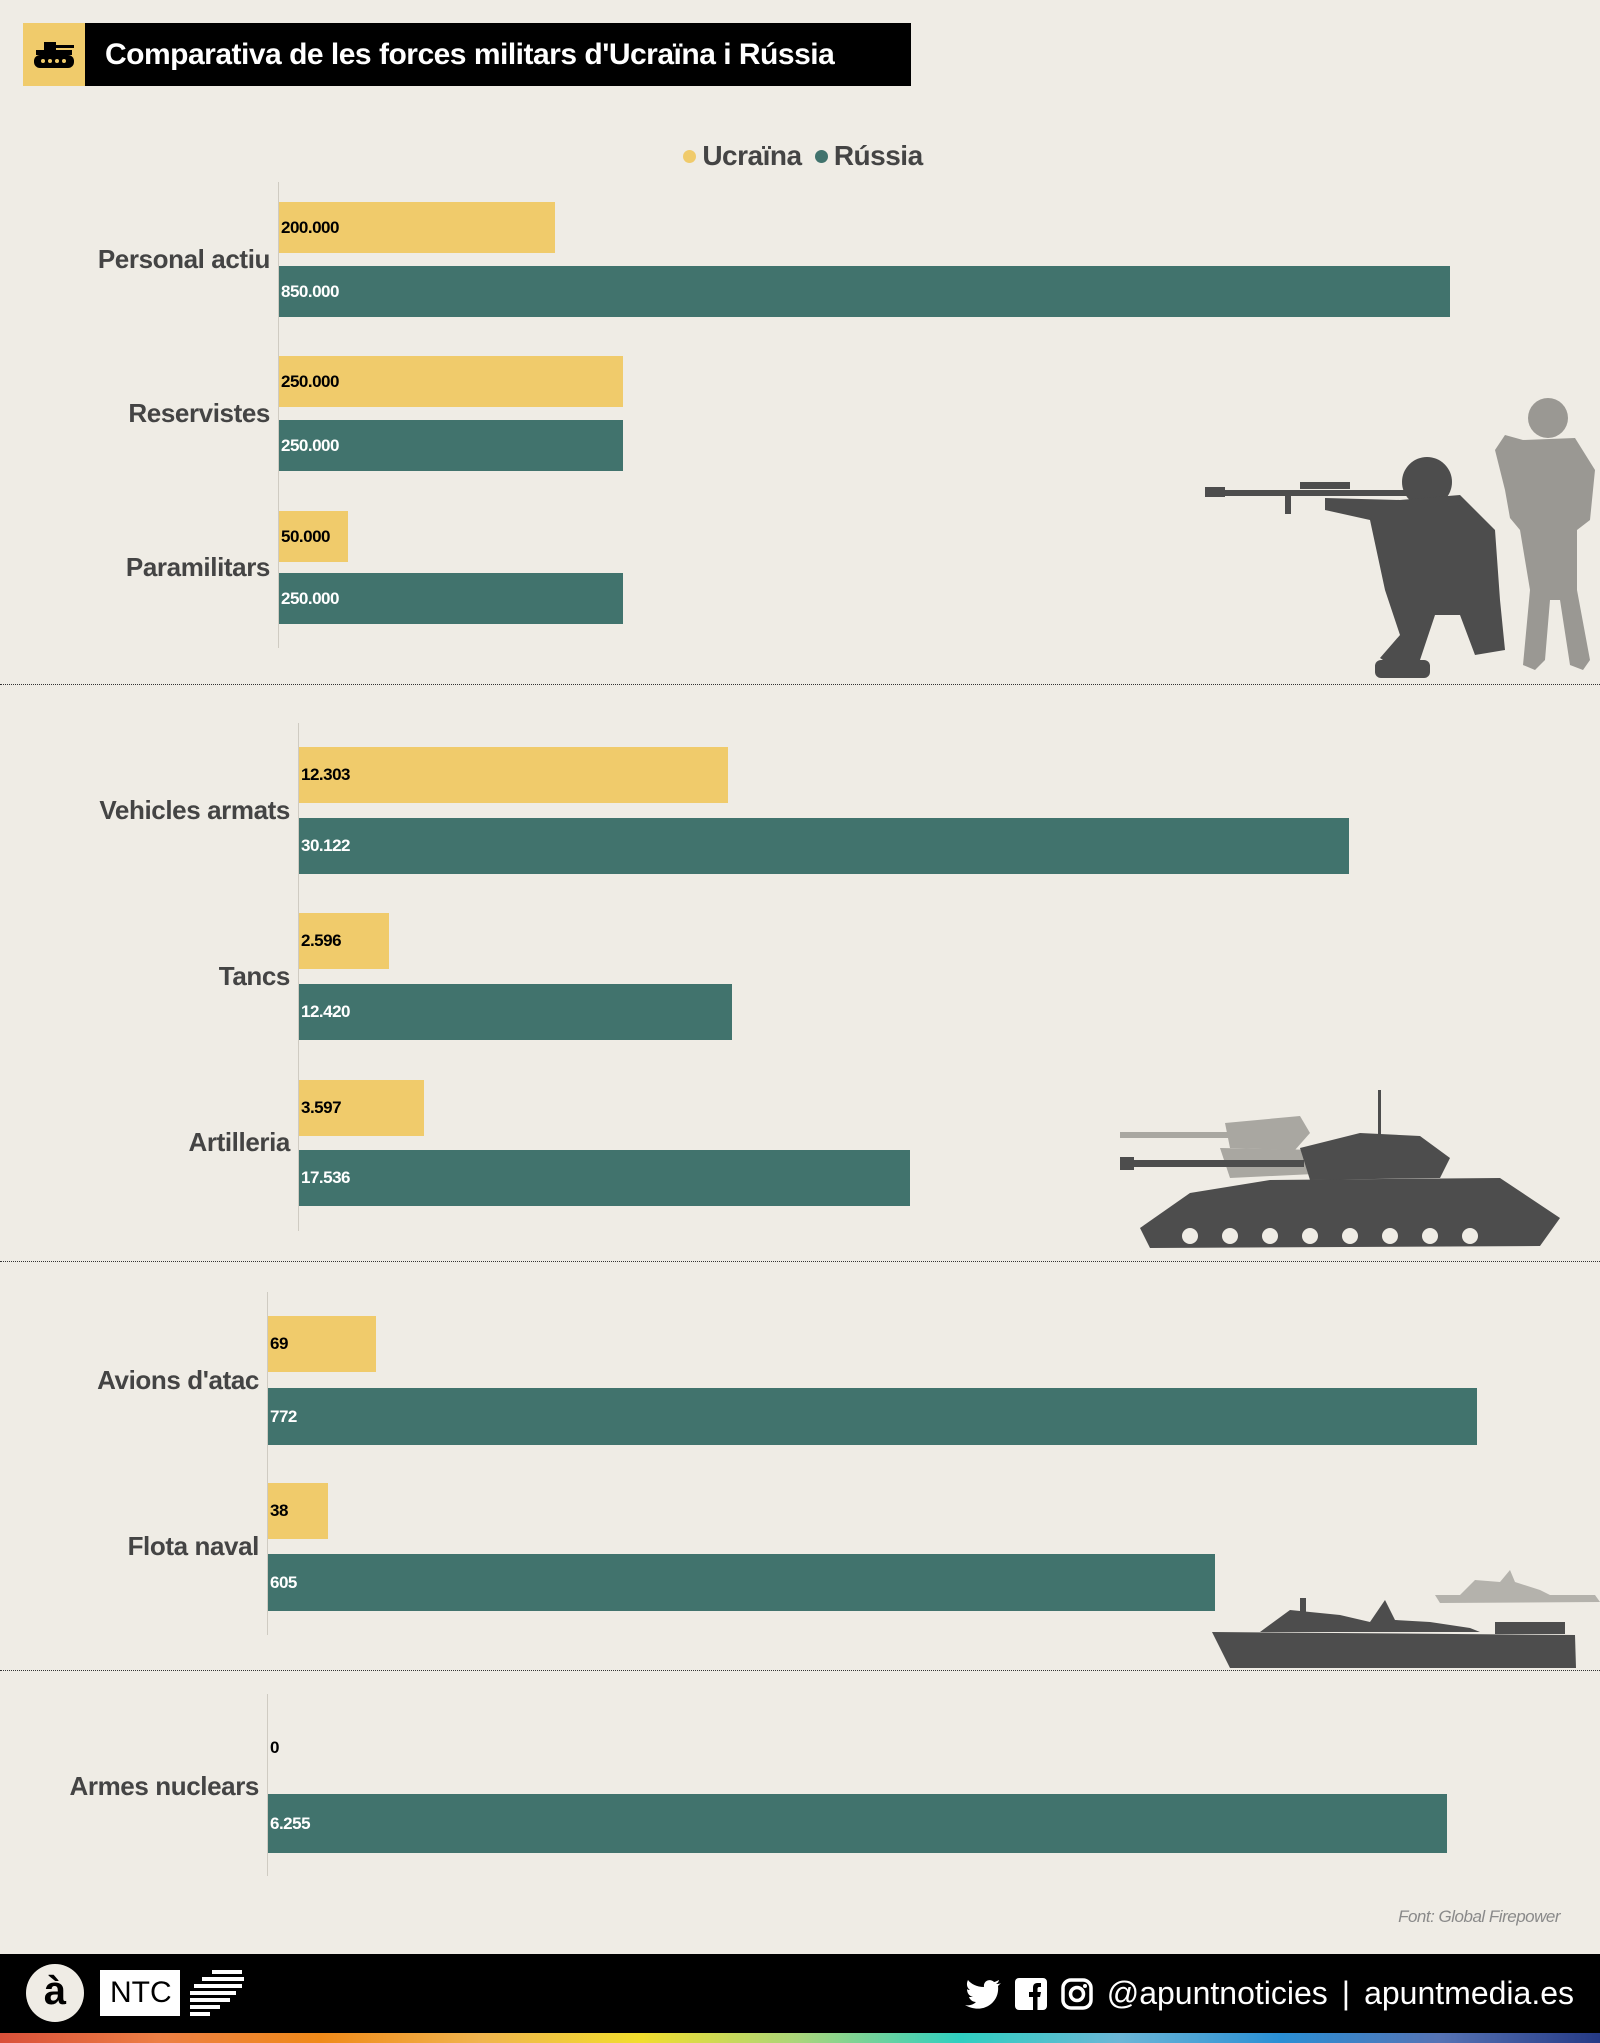 The height and width of the screenshot is (2043, 1600). What do you see at coordinates (800, 2038) in the screenshot?
I see `rainbow-stripe` at bounding box center [800, 2038].